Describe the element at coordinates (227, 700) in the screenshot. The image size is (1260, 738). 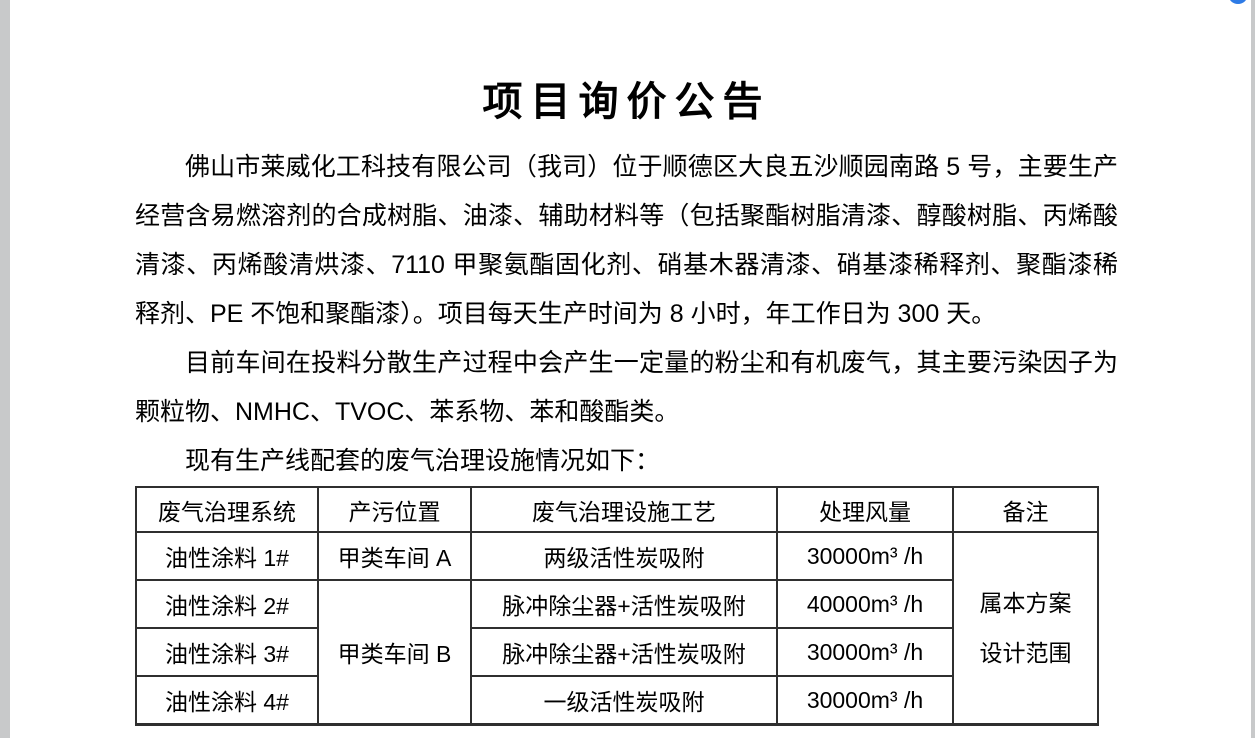
I see `cell-system: 油性涂料 4#` at that location.